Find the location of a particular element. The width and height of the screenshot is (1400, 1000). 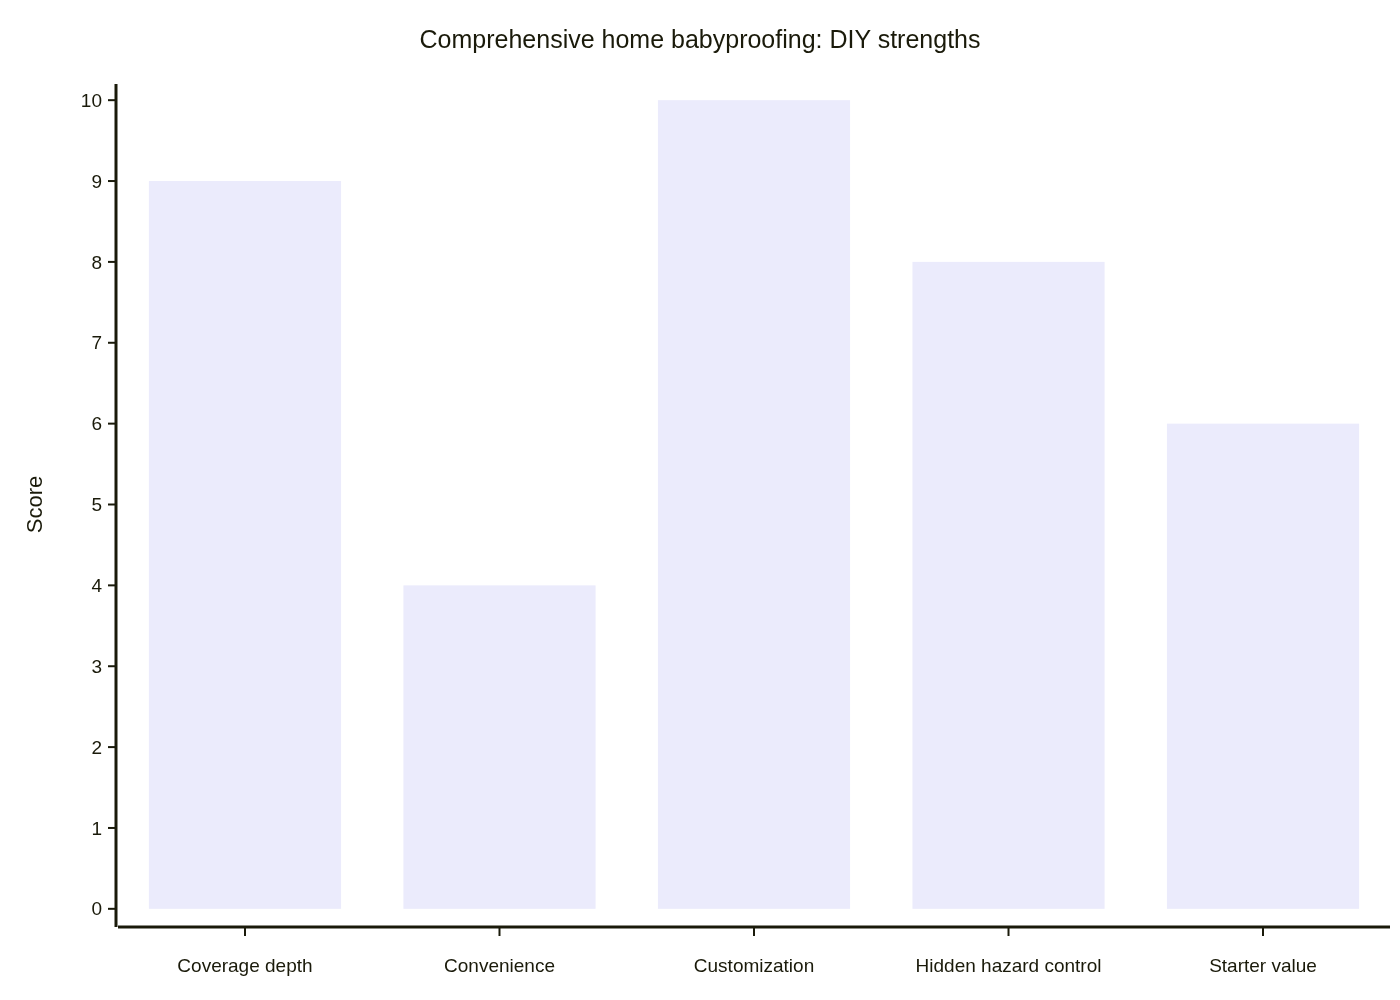

y-tick-label: 9 is located at coordinates (96, 181).